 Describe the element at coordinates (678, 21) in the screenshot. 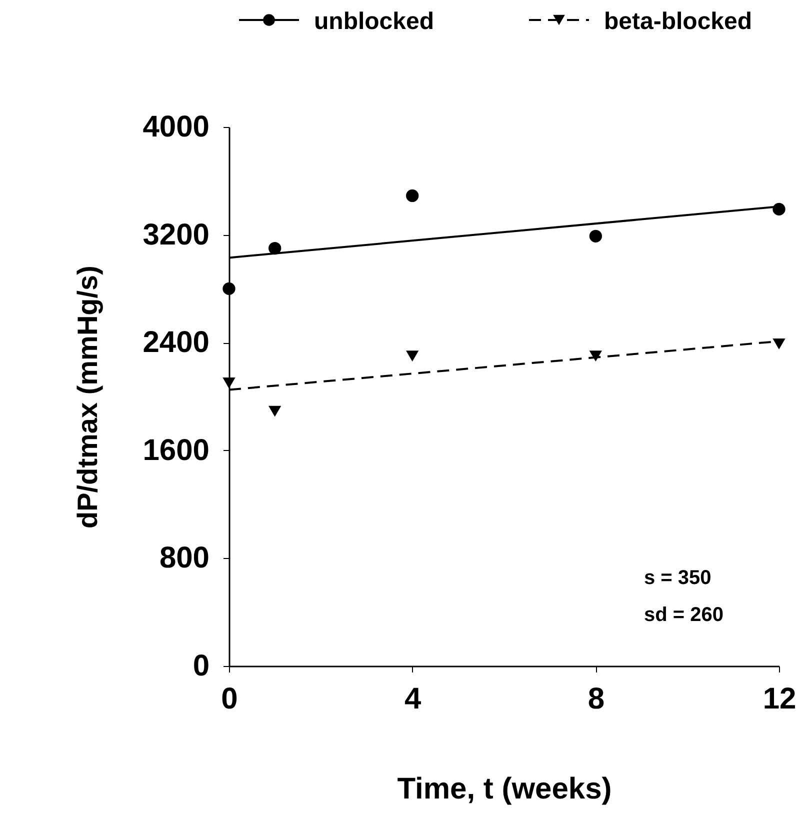

I see `legend-label: beta-blocked` at that location.